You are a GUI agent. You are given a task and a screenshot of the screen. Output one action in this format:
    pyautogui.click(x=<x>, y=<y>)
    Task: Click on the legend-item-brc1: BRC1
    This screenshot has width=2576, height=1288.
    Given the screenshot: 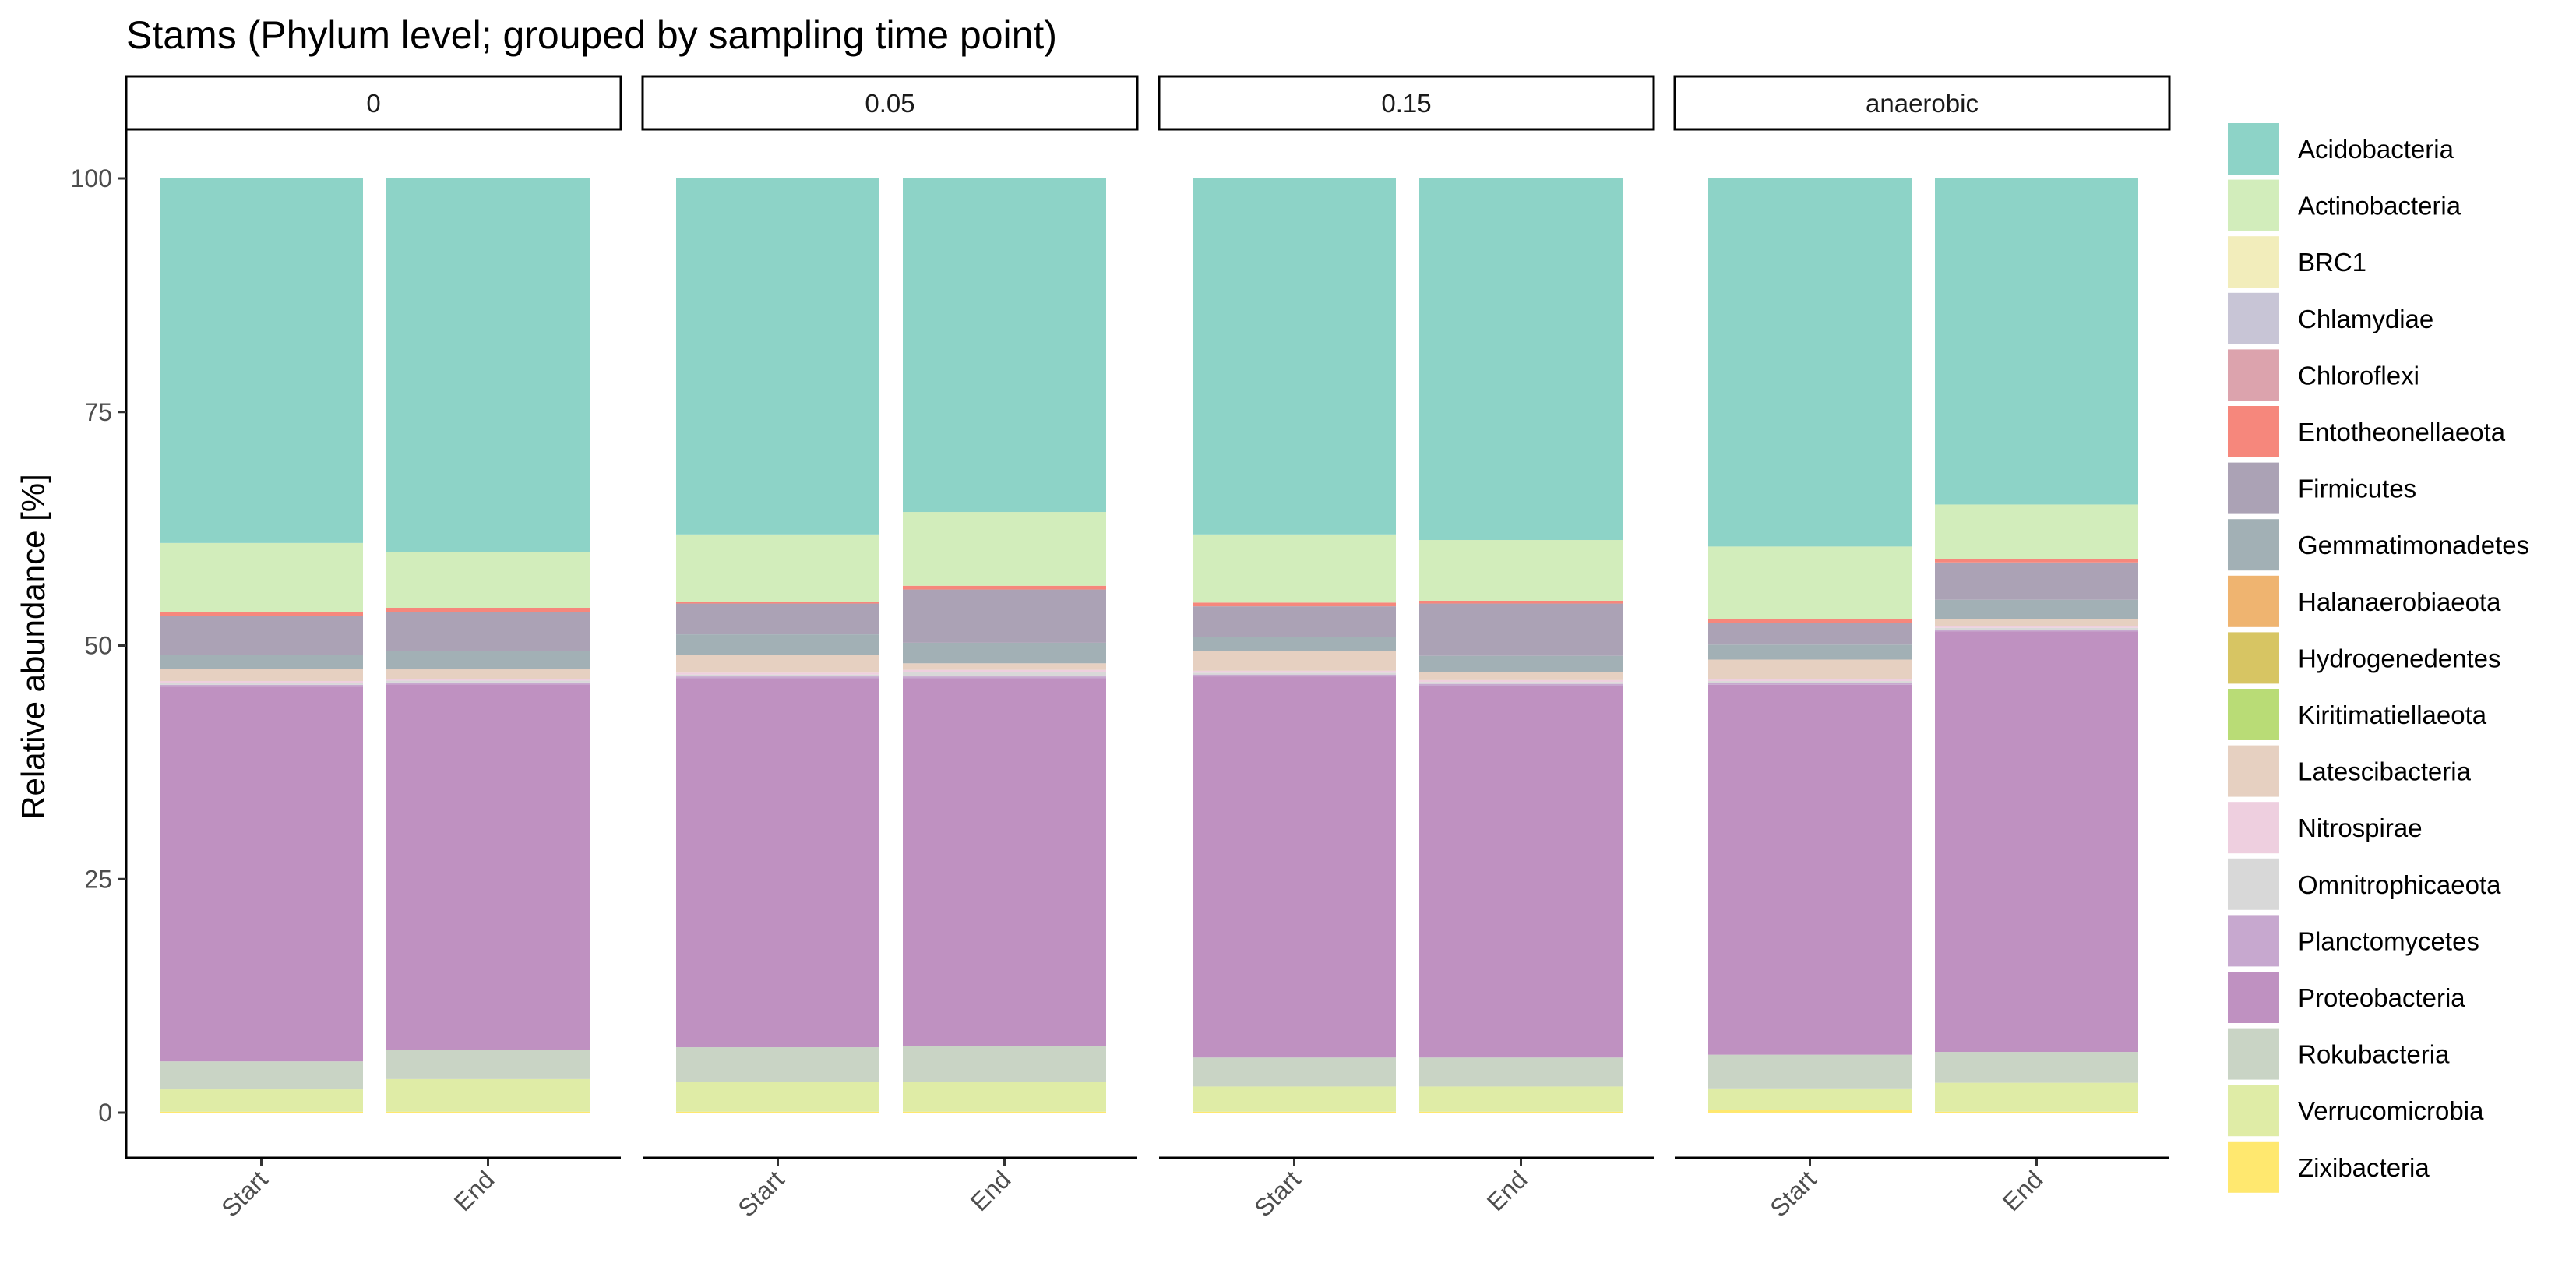 What is the action you would take?
    pyautogui.click(x=2297, y=262)
    